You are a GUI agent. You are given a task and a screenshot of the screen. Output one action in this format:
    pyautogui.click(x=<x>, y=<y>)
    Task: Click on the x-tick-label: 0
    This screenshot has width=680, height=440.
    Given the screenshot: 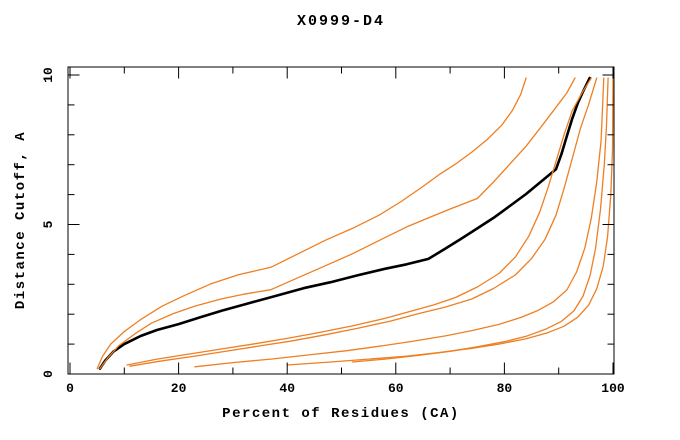 What is the action you would take?
    pyautogui.click(x=70, y=388)
    